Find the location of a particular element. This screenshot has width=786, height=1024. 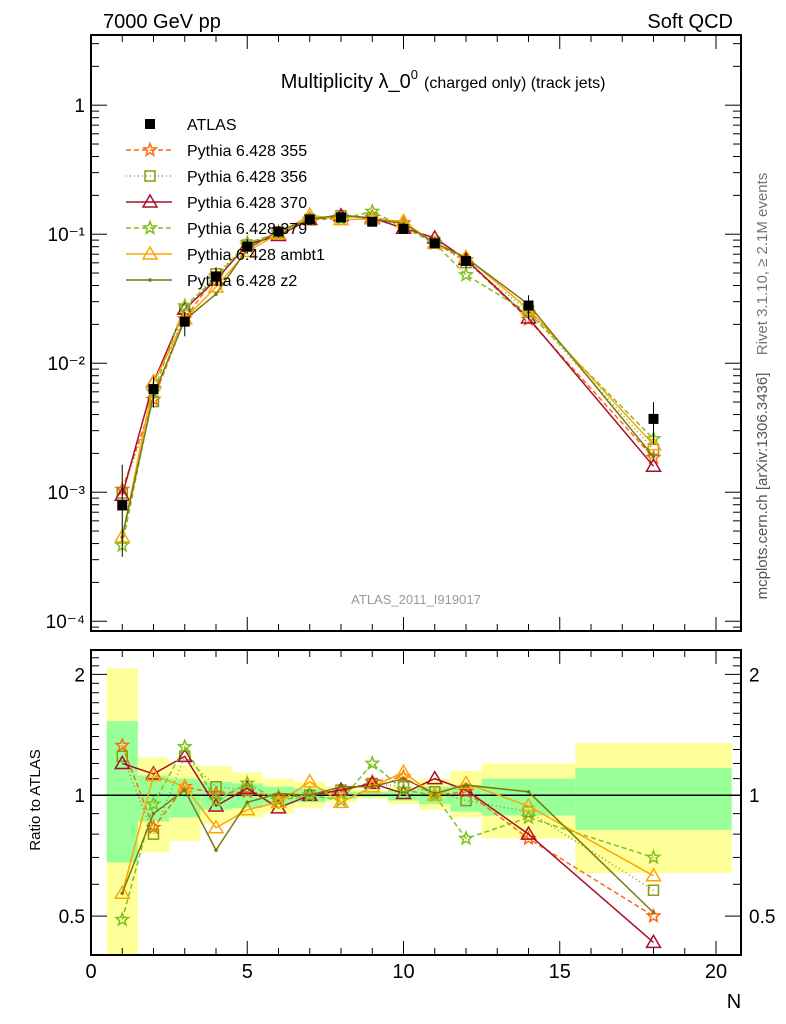

main-y-tick-label: 10⁻² is located at coordinates (67, 364).